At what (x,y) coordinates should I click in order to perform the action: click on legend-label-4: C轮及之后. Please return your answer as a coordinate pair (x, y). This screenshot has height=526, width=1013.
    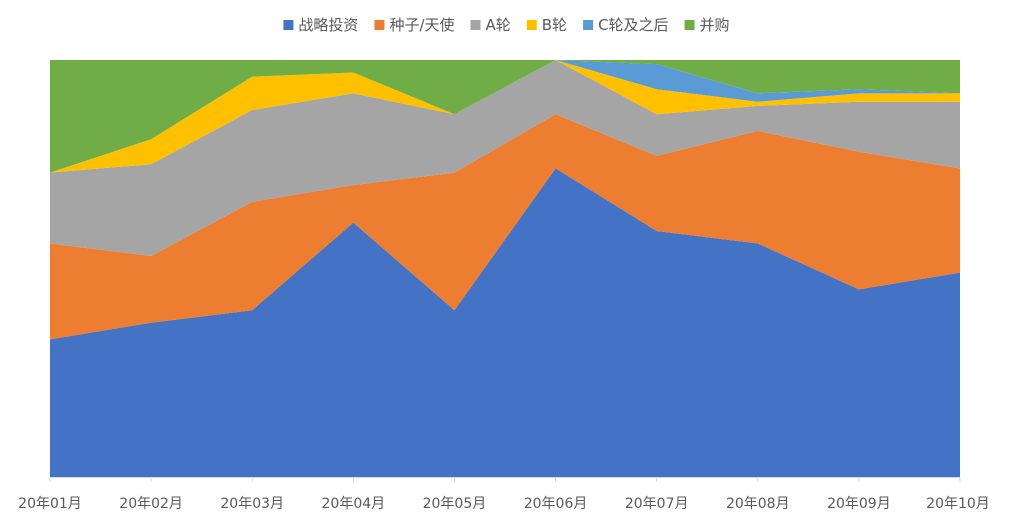
    Looking at the image, I should click on (633, 25).